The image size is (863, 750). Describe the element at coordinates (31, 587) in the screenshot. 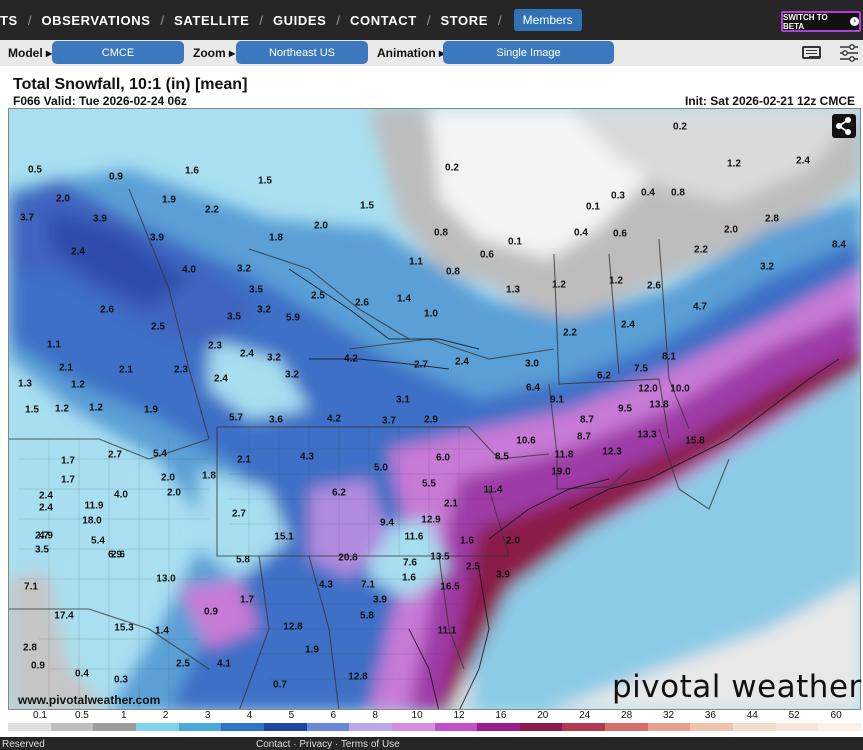

I see `snowfall-value-label: 7.1` at that location.